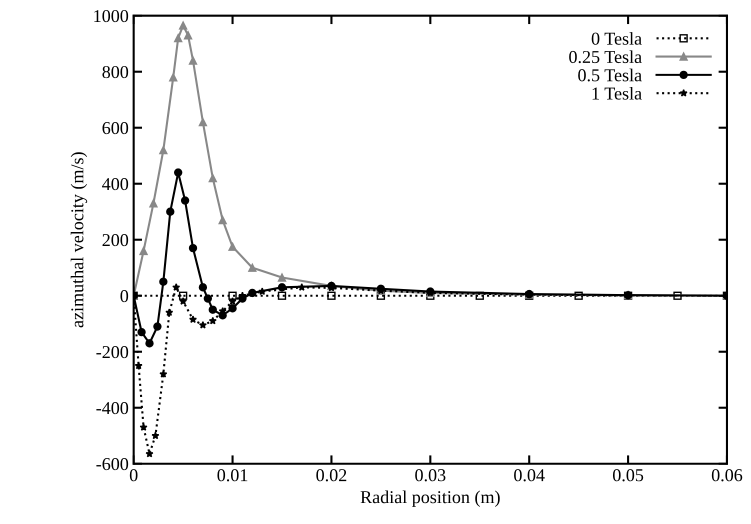  I want to click on y-tick-label: -200, so click(112, 352).